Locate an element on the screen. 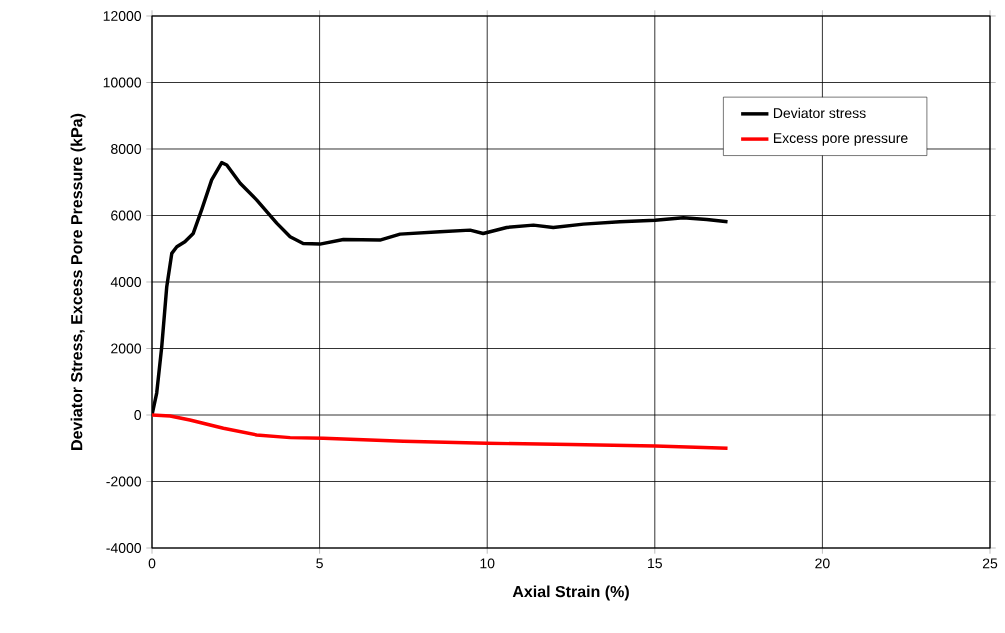 Image resolution: width=1005 pixels, height=633 pixels. x-tick-label: 5 is located at coordinates (319, 563).